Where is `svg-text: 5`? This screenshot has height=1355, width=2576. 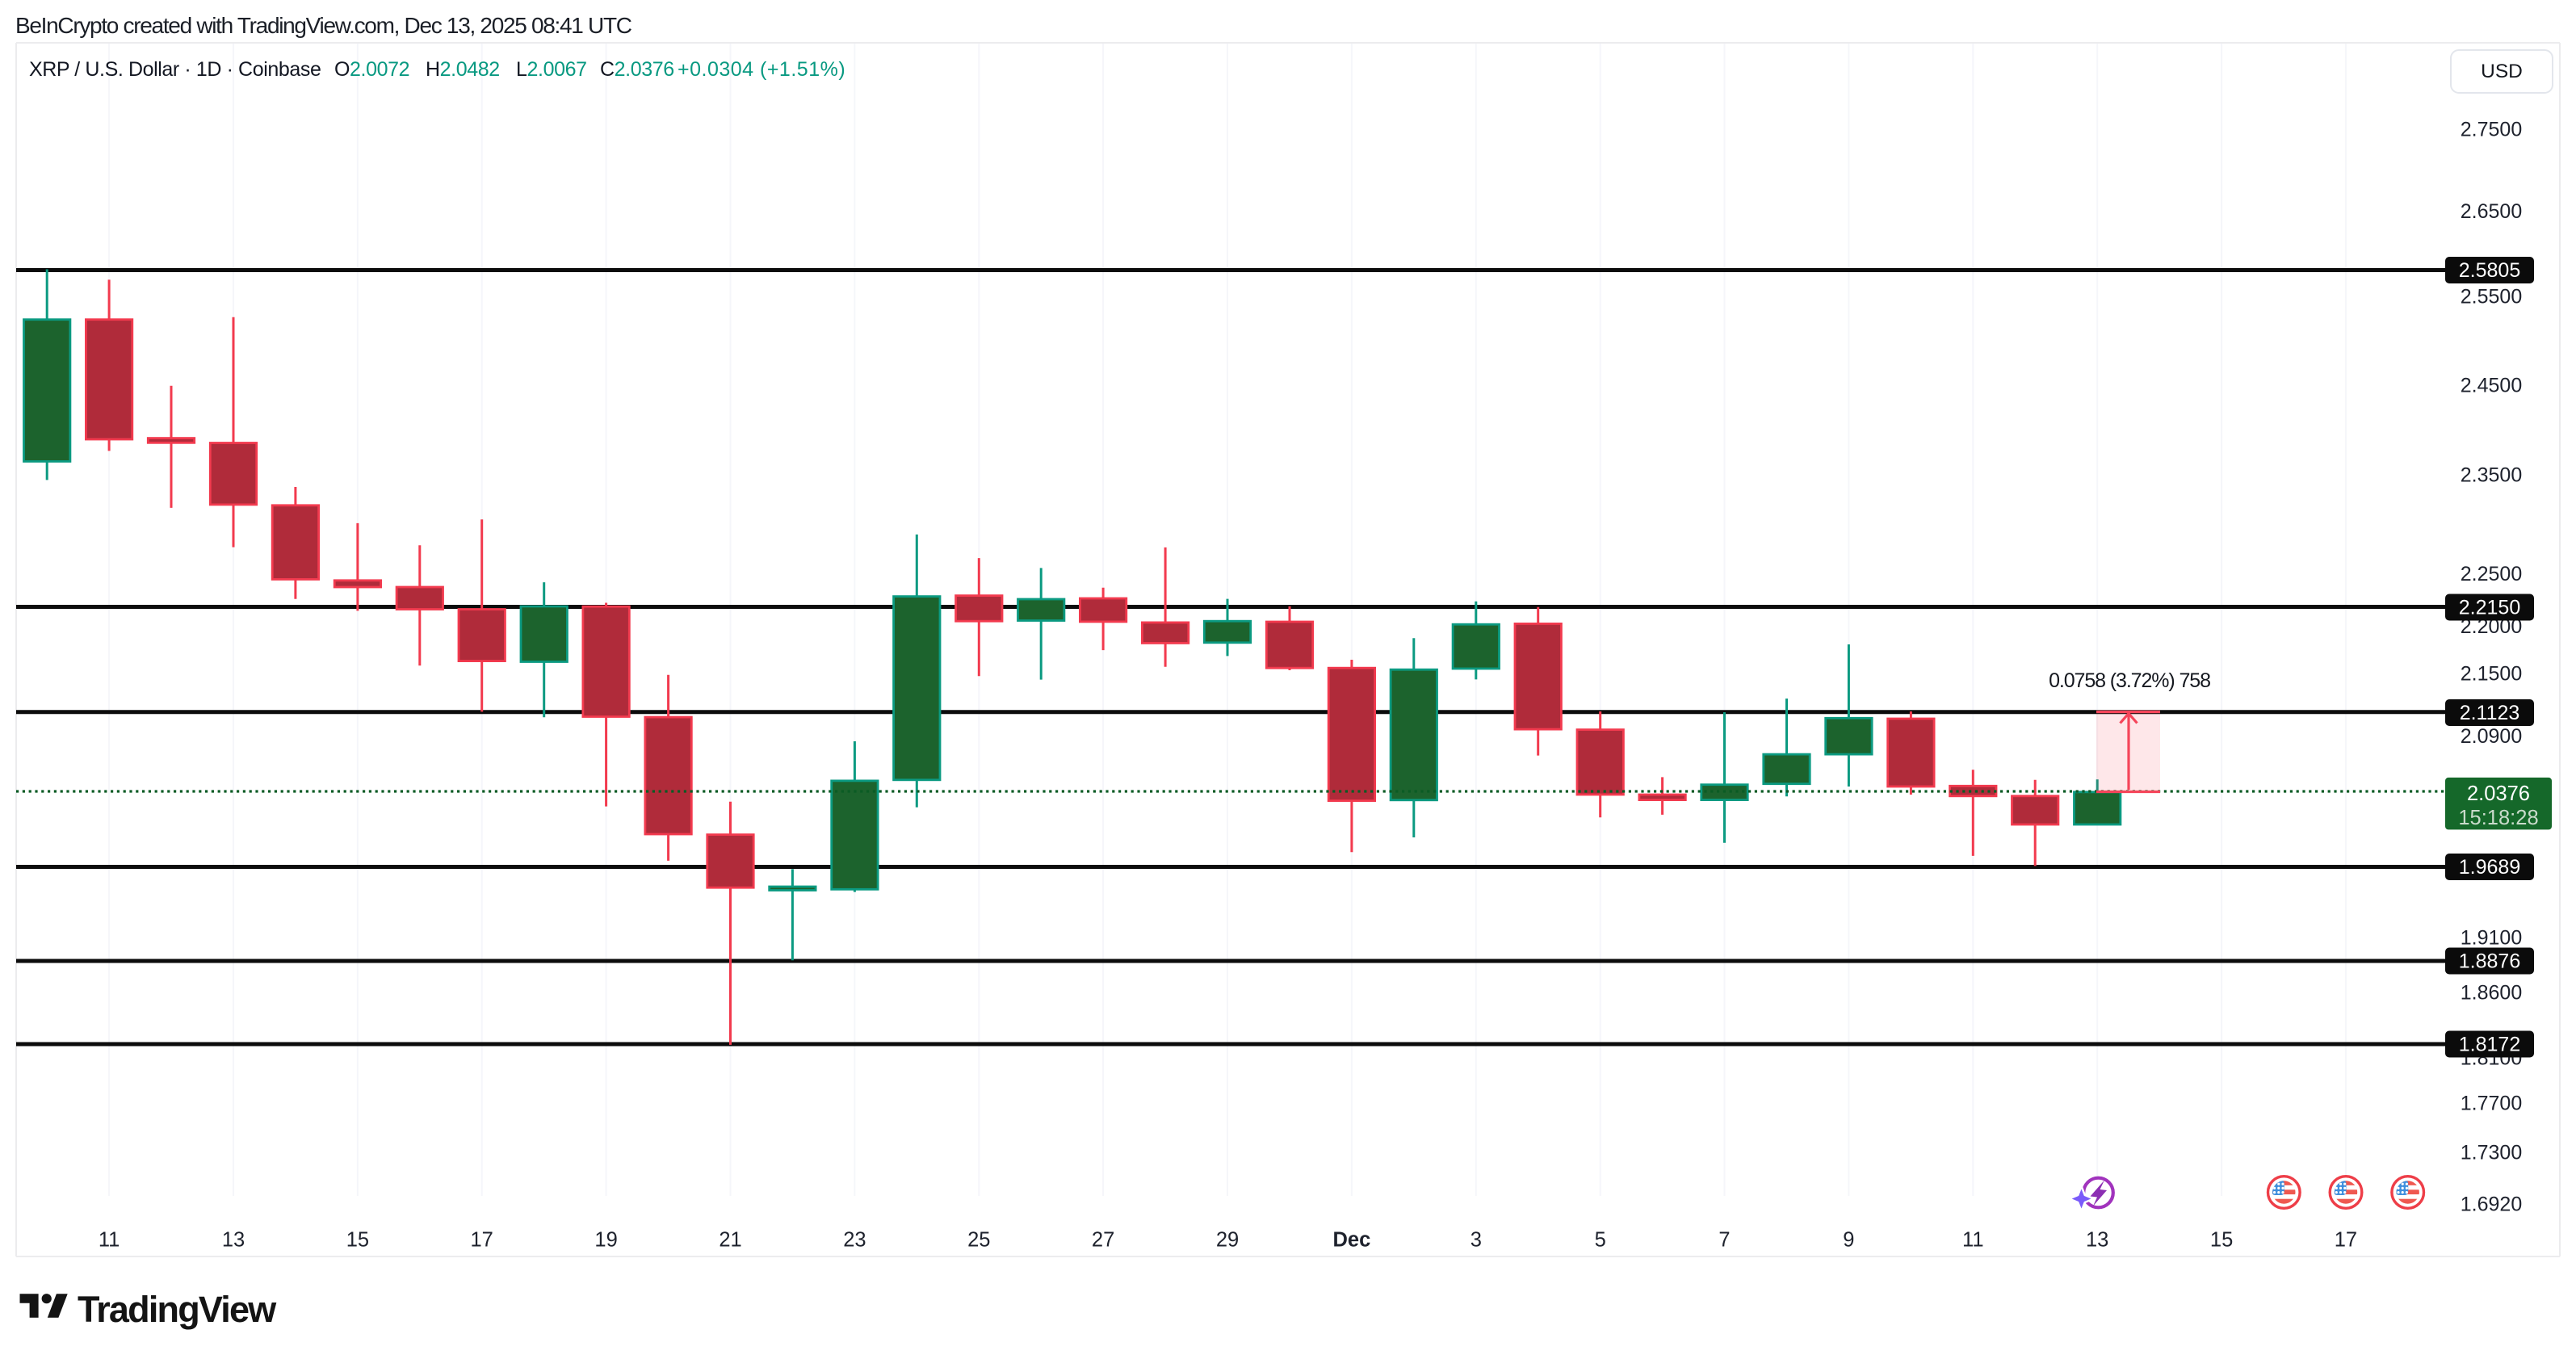
svg-text: 5 is located at coordinates (1600, 1240).